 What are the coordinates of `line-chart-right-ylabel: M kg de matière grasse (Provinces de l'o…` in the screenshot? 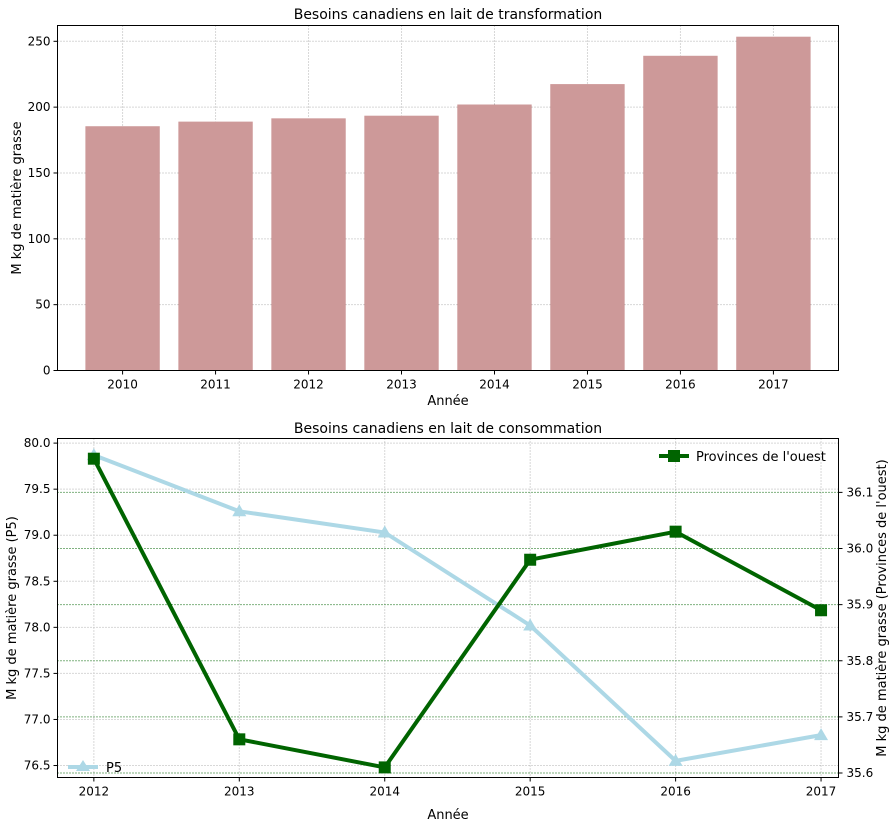 It's located at (882, 607).